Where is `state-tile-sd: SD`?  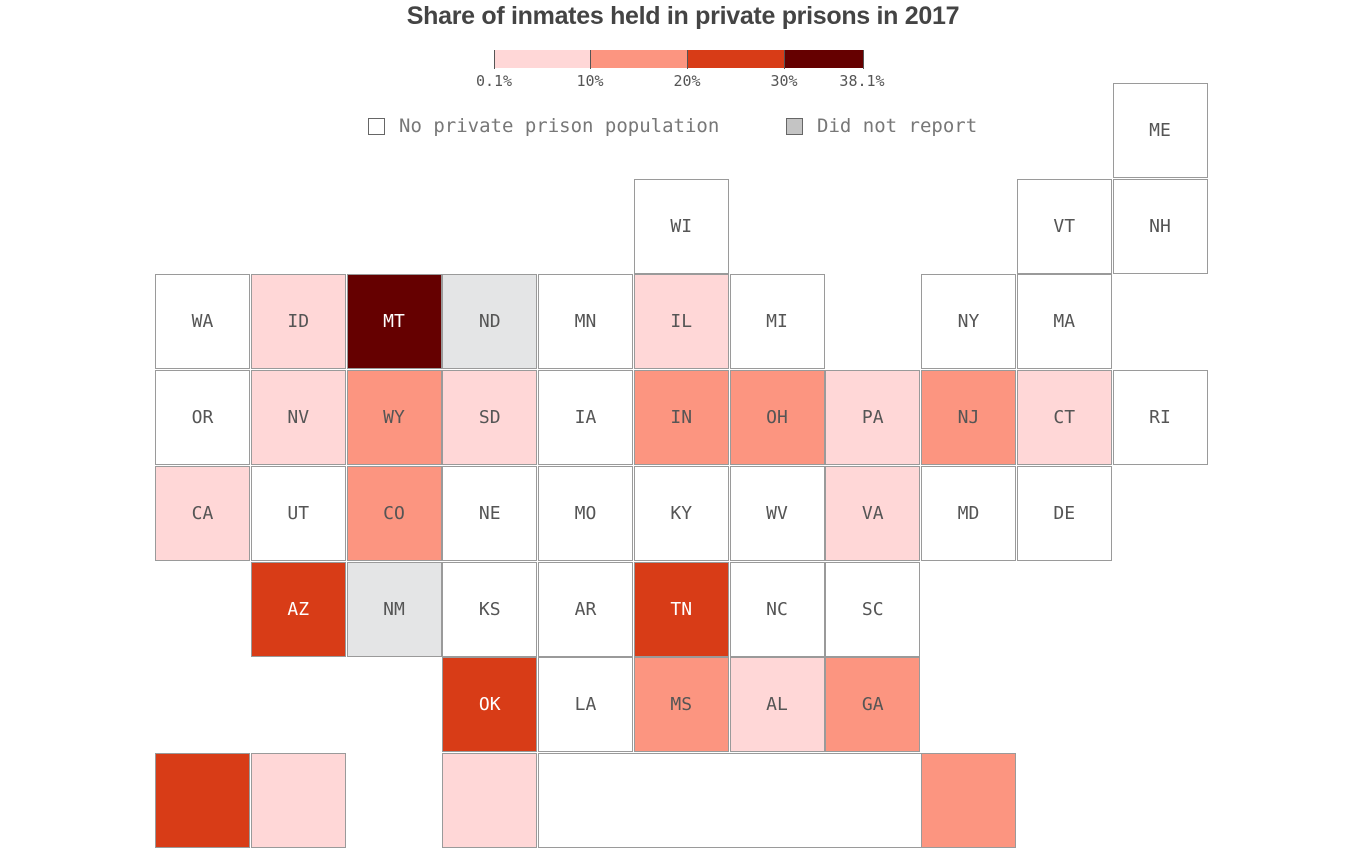 state-tile-sd: SD is located at coordinates (490, 418).